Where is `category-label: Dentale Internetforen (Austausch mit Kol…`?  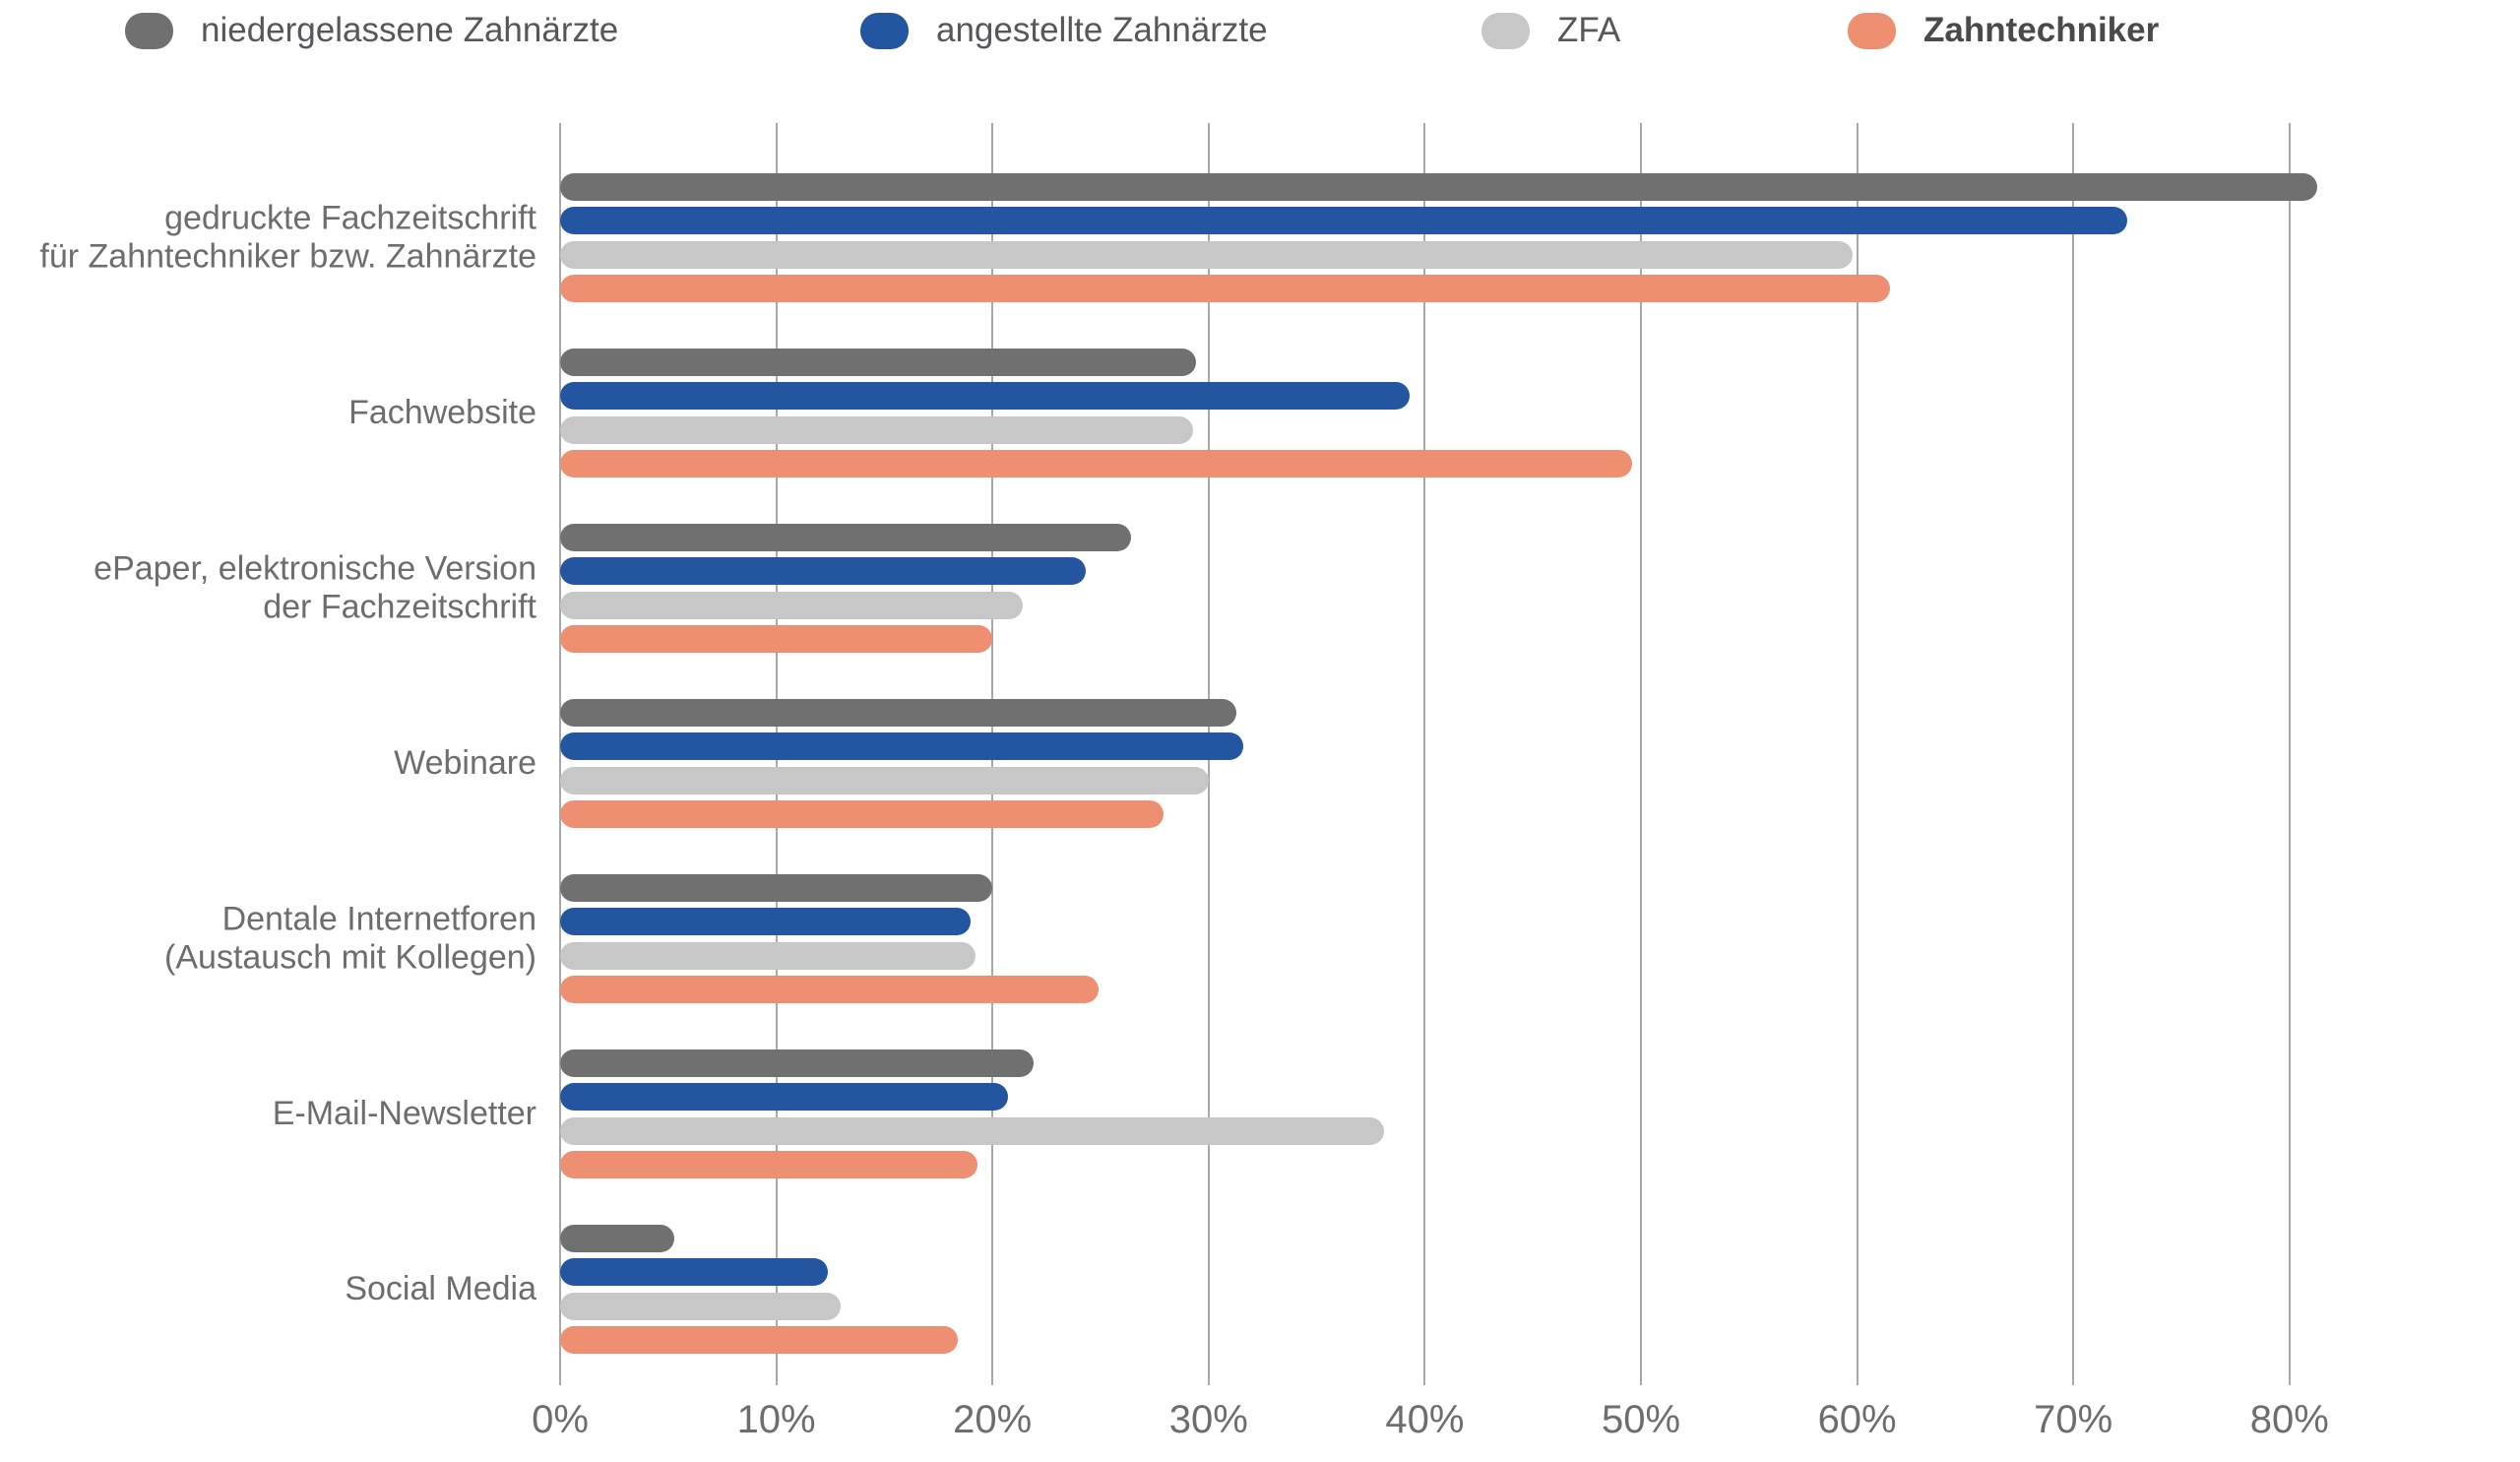 category-label: Dentale Internetforen (Austausch mit Kol… is located at coordinates (350, 939).